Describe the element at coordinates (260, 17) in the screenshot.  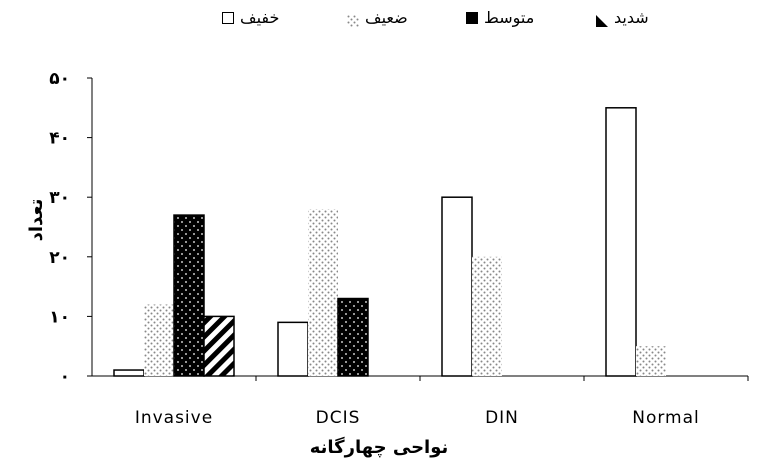
I see `legend-label: خفیف` at that location.